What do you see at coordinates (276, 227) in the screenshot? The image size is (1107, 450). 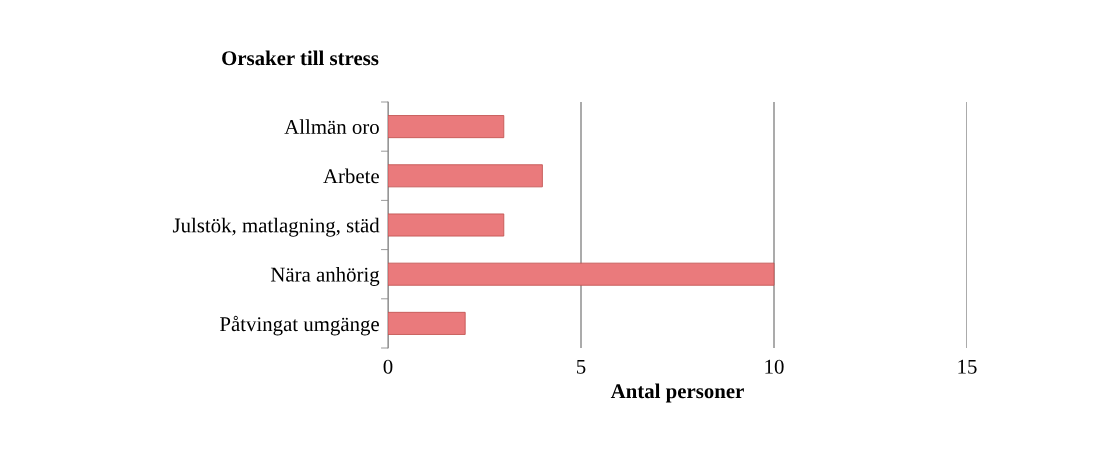 I see `y-tick-label: Julstök, matlagning, städ` at bounding box center [276, 227].